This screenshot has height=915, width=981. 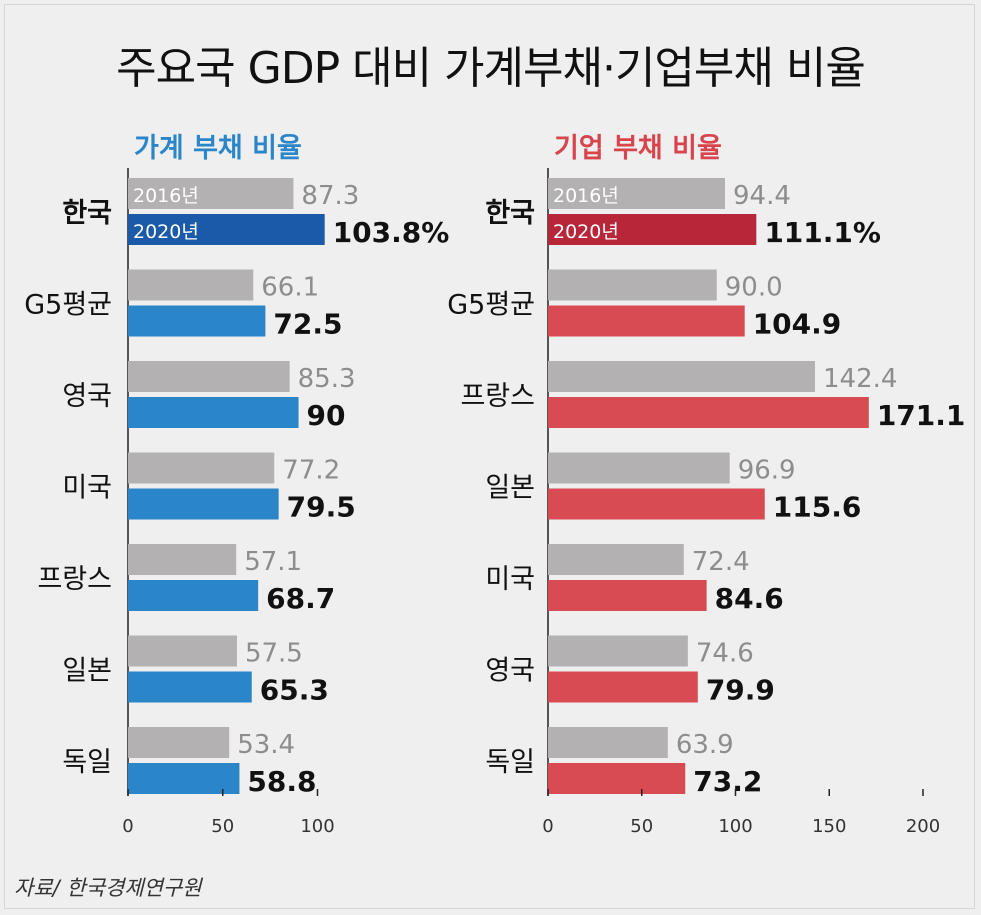 What do you see at coordinates (510, 213) in the screenshot?
I see `corporate-cat-0-name: 한국` at bounding box center [510, 213].